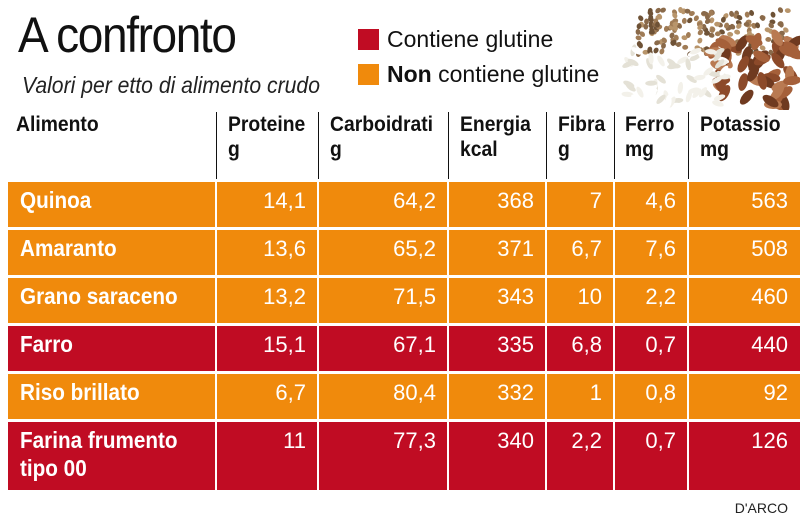  Describe the element at coordinates (761, 508) in the screenshot. I see `credit: D'ARCO` at that location.